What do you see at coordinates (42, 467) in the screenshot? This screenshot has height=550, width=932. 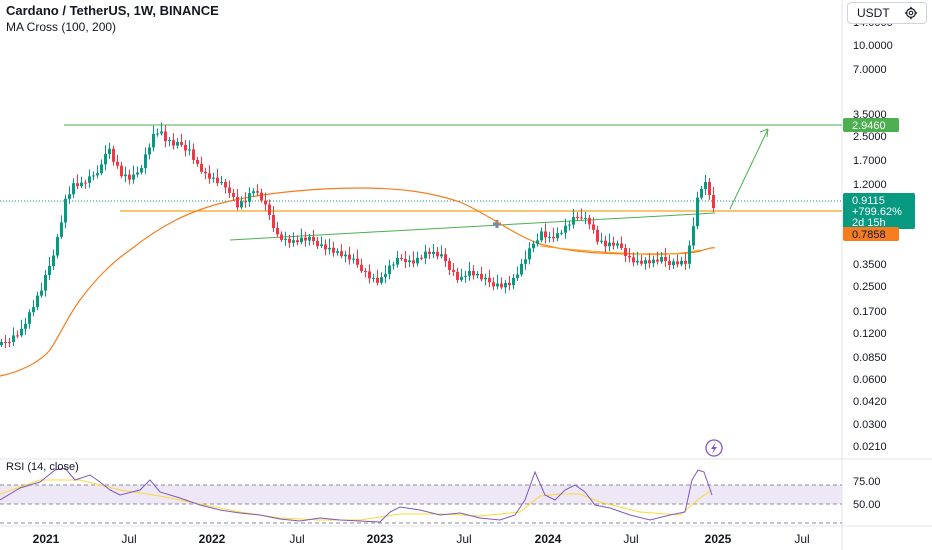 I see `rsi-legend: RSI (14, close)` at bounding box center [42, 467].